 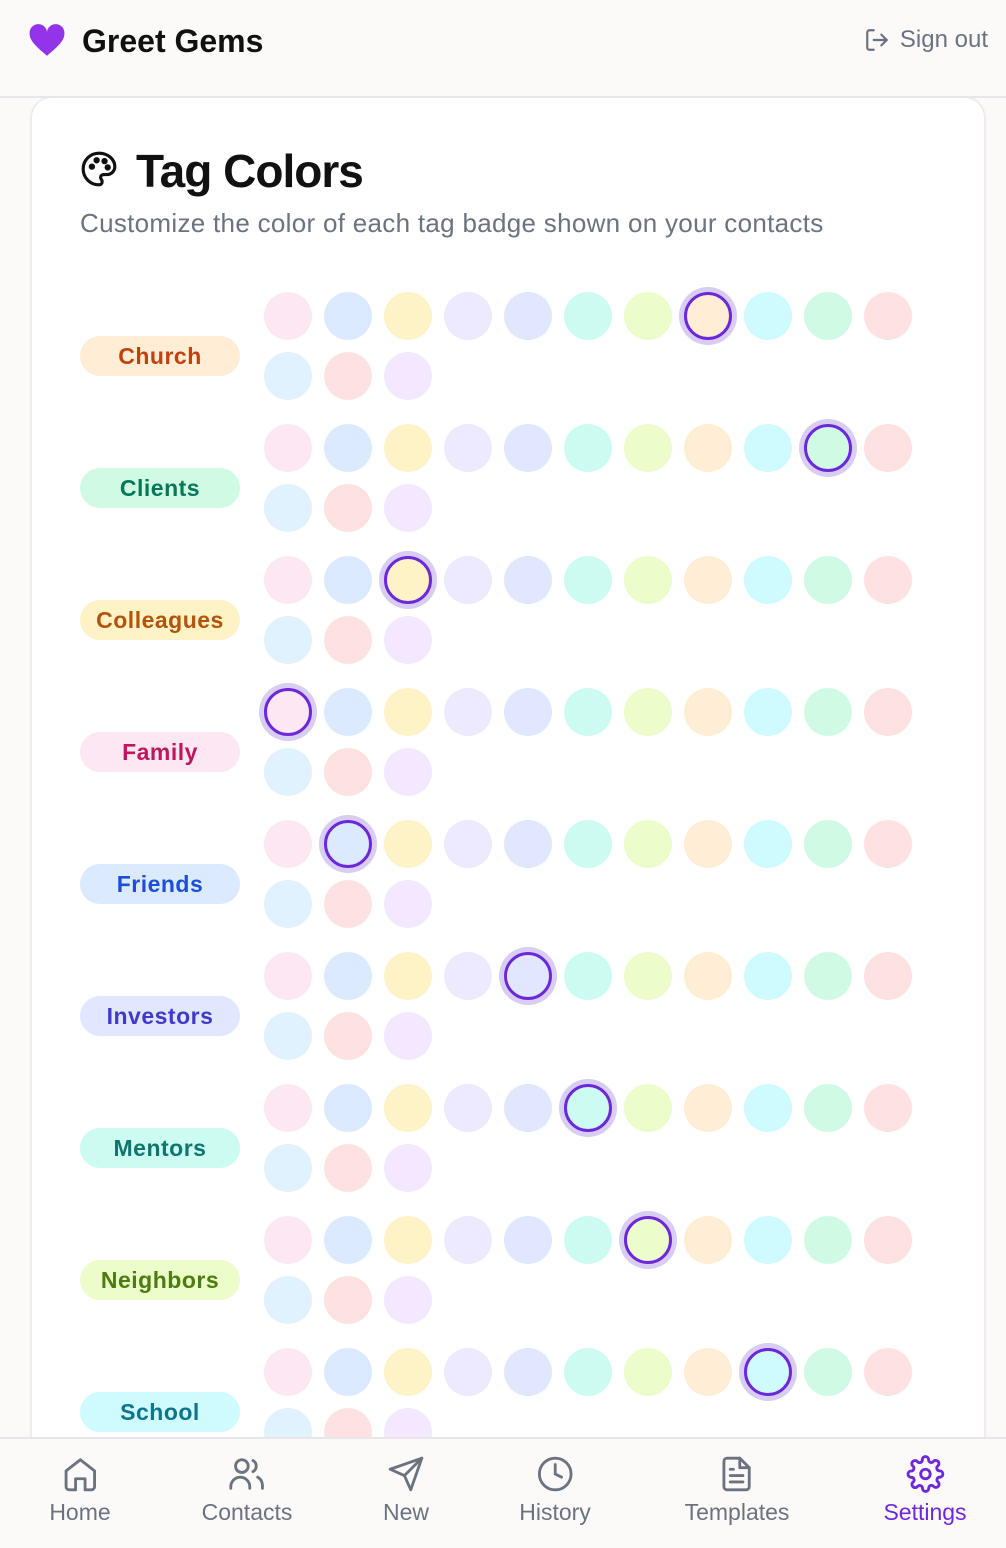 I want to click on nav-item: History, so click(x=555, y=1490).